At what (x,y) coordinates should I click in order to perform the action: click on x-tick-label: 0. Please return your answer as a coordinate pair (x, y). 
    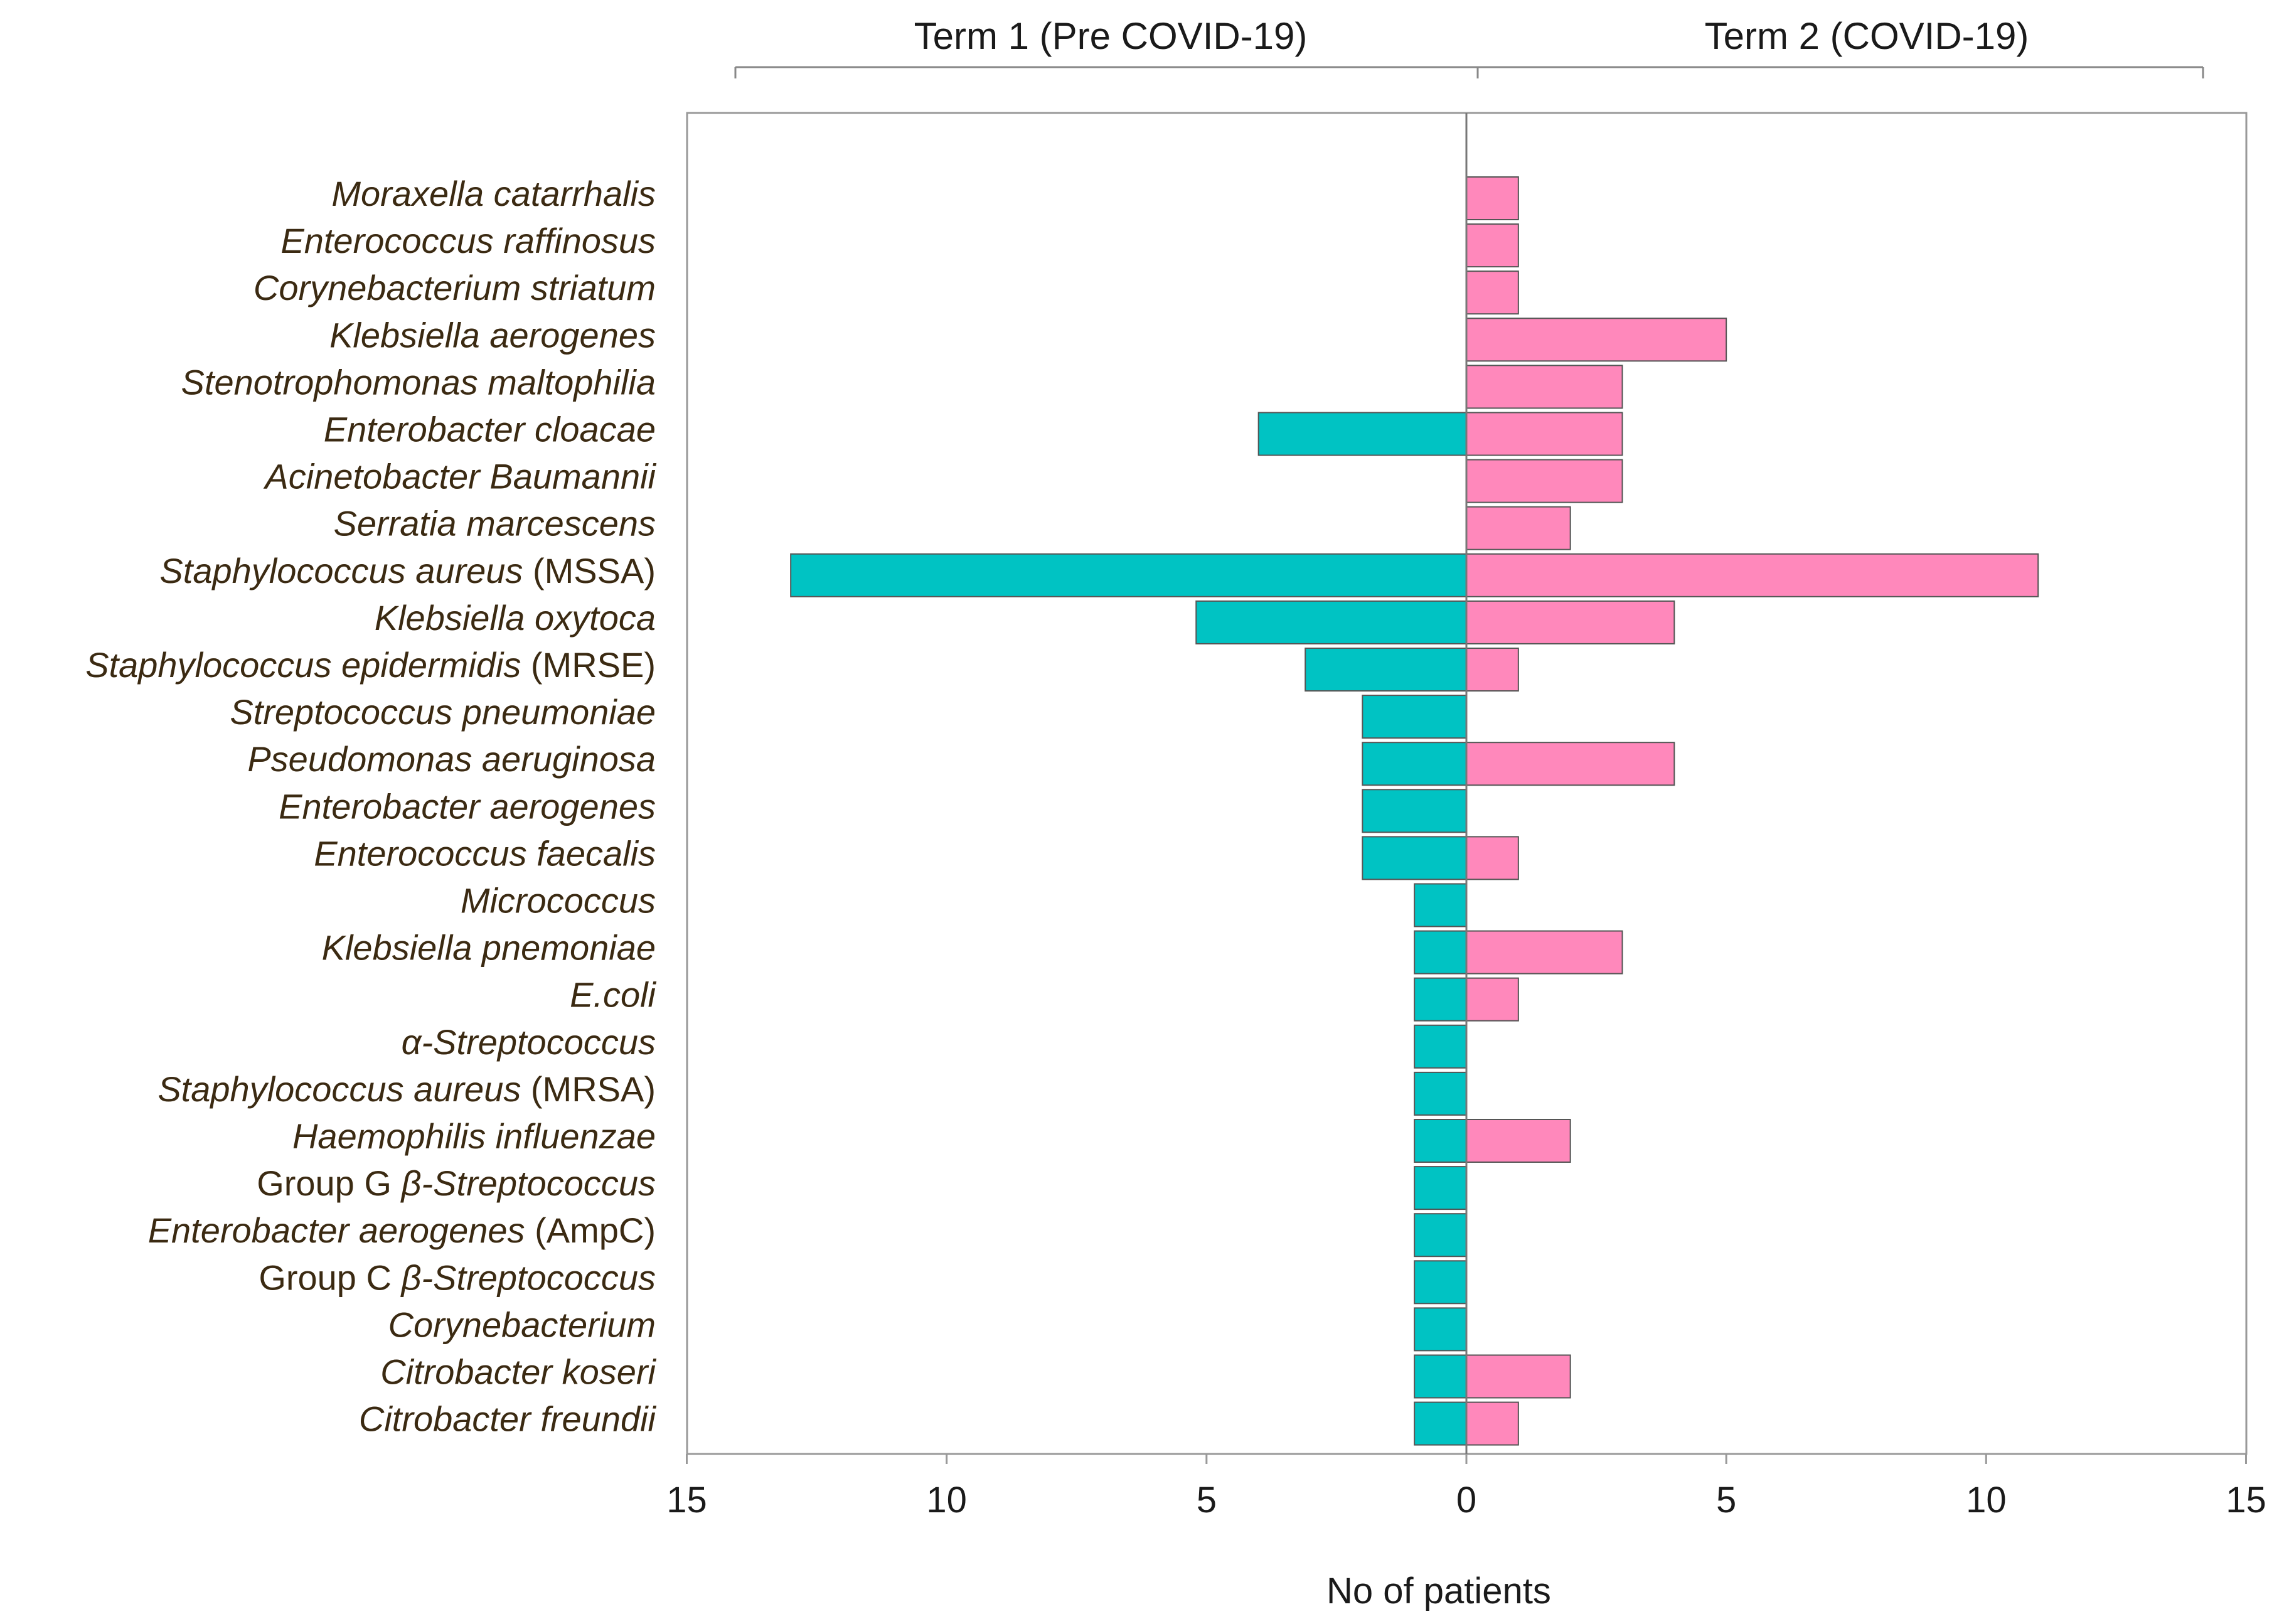
    Looking at the image, I should click on (1466, 1500).